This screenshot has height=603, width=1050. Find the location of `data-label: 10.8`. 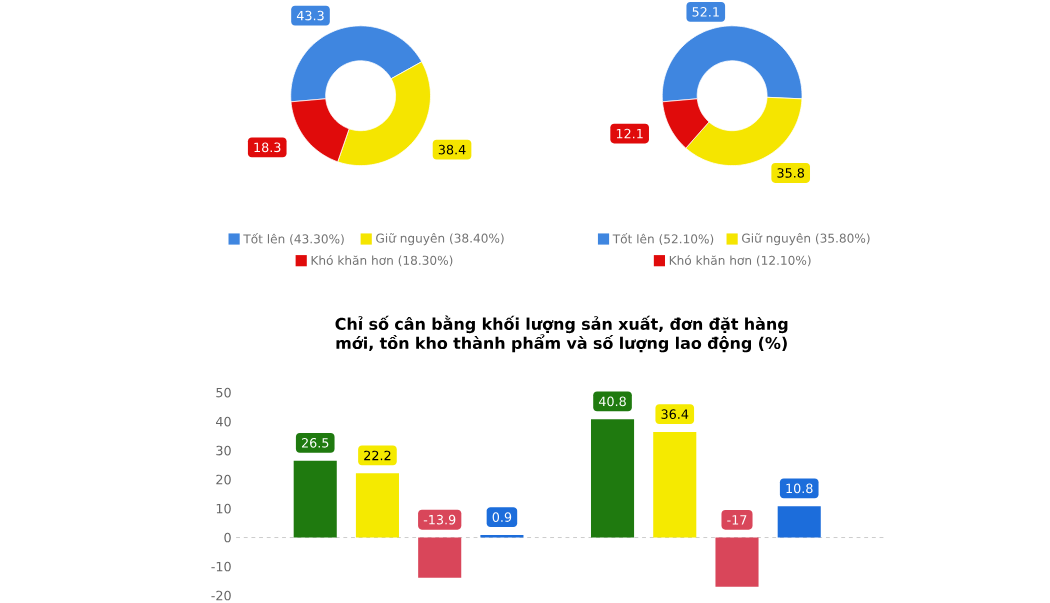

data-label: 10.8 is located at coordinates (799, 488).